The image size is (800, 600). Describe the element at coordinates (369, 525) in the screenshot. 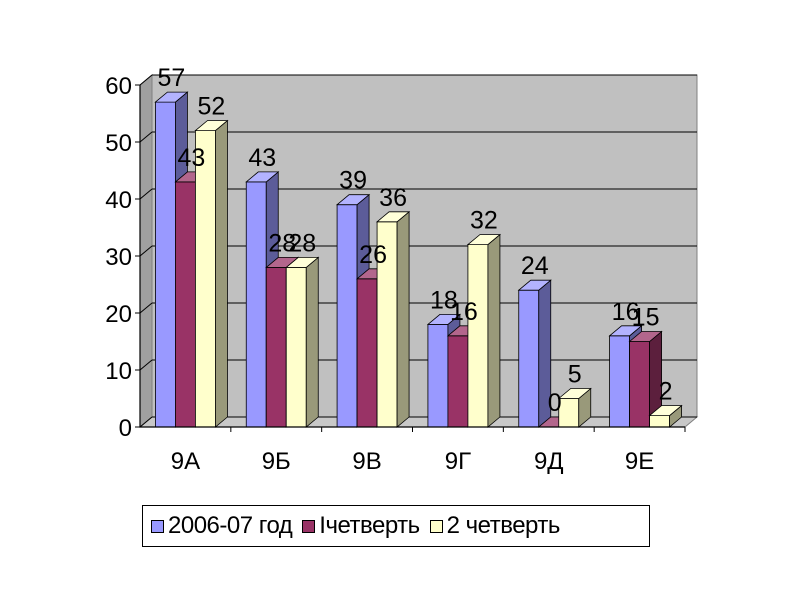

I see `legend-label-series-2: Iчетверть` at that location.